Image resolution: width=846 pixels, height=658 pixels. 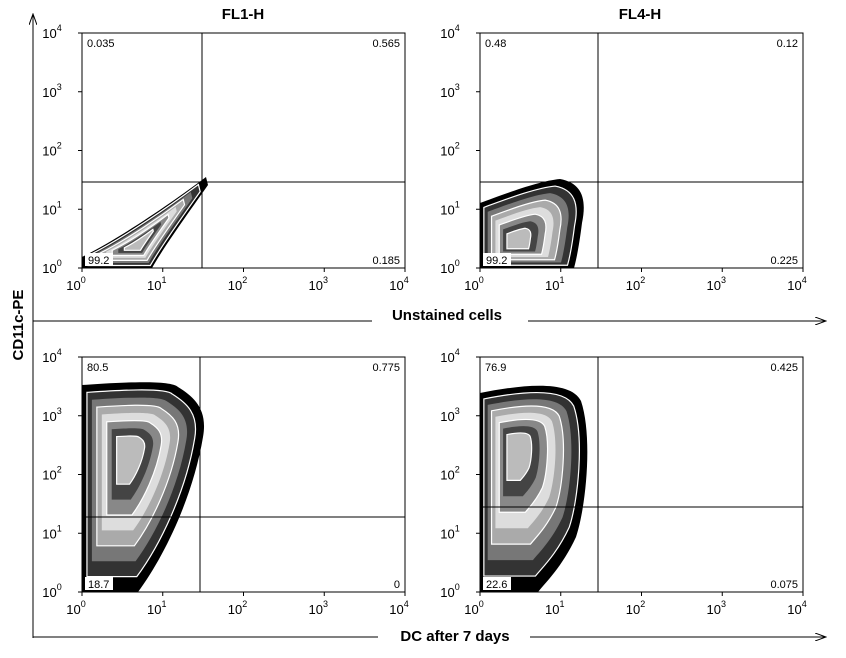 I want to click on tick-exponent: 4, so click(x=59, y=28).